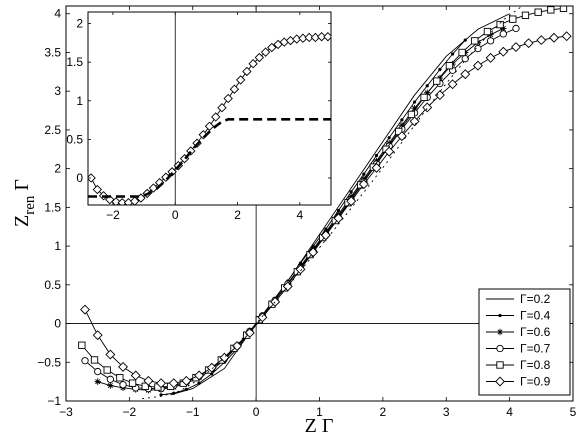 The width and height of the screenshot is (581, 443). What do you see at coordinates (54, 401) in the screenshot?
I see `y-tick-label: −1` at bounding box center [54, 401].